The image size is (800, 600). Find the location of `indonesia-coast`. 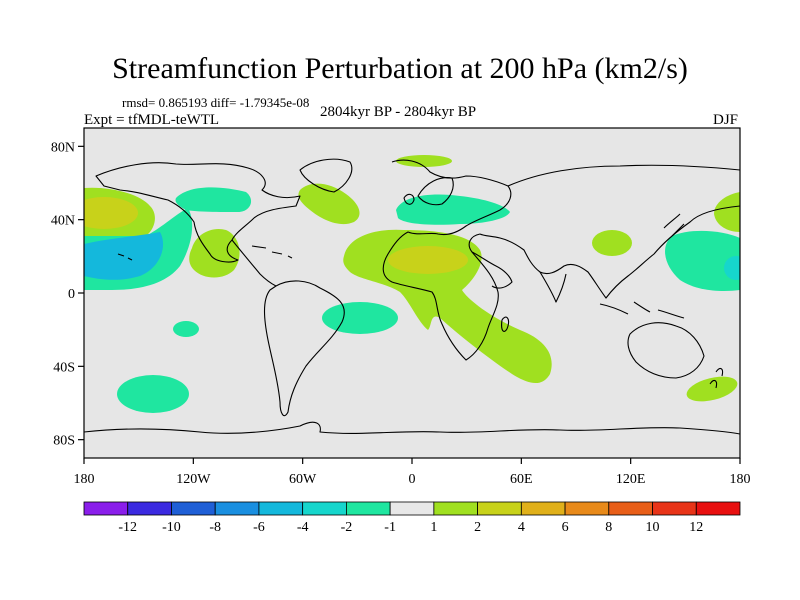

indonesia-coast is located at coordinates (642, 310).